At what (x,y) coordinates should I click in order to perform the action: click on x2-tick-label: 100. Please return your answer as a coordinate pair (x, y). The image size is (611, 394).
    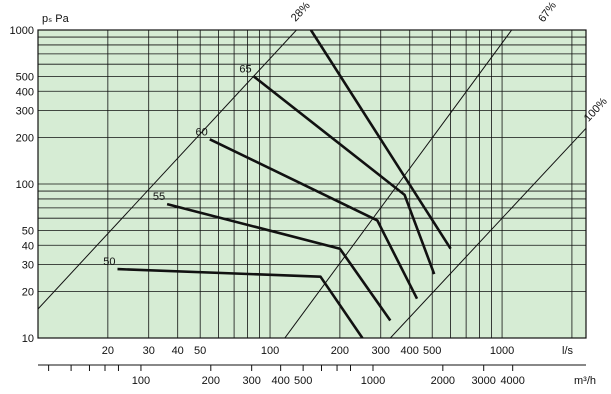
    Looking at the image, I should click on (141, 381).